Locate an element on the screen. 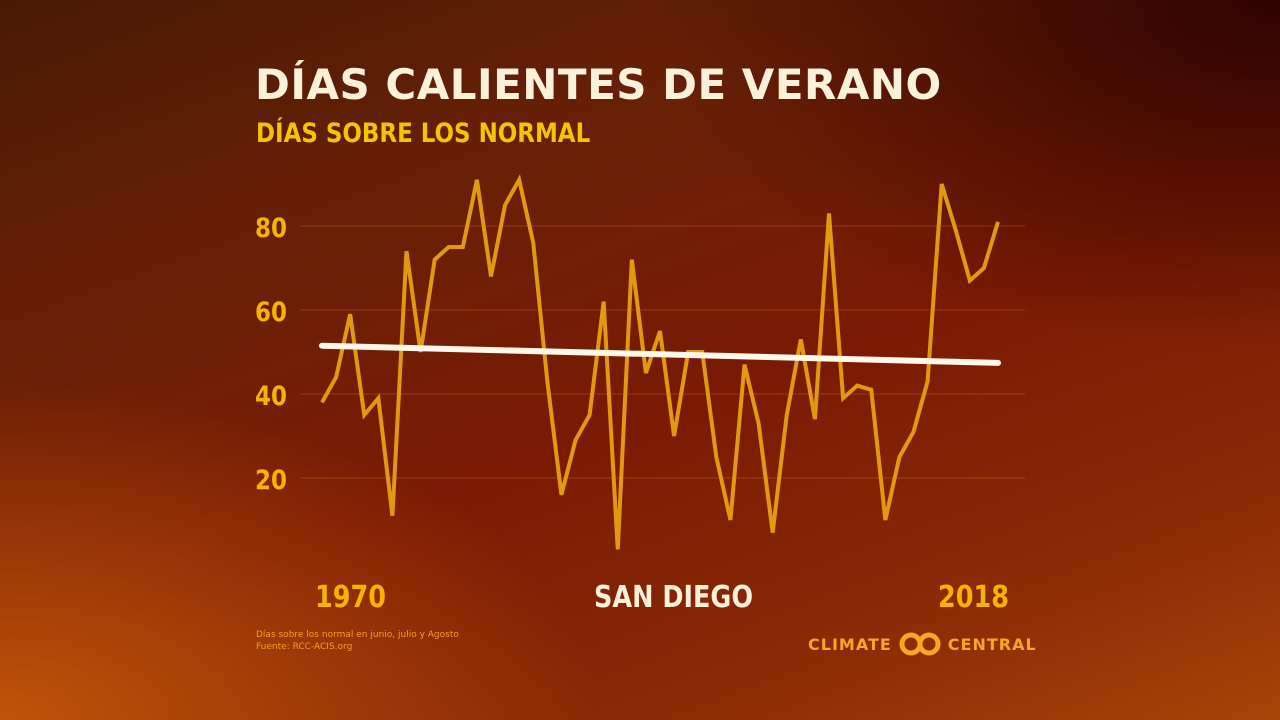 The height and width of the screenshot is (720, 1280). y-tick-label: 20 is located at coordinates (271, 479).